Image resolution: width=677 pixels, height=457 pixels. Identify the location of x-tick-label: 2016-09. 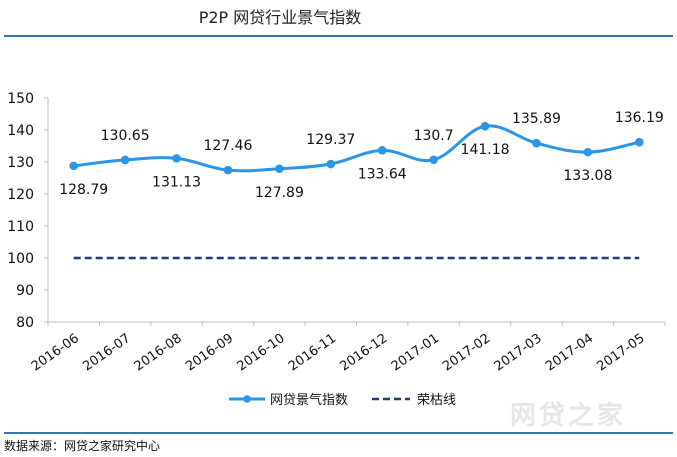
(209, 352).